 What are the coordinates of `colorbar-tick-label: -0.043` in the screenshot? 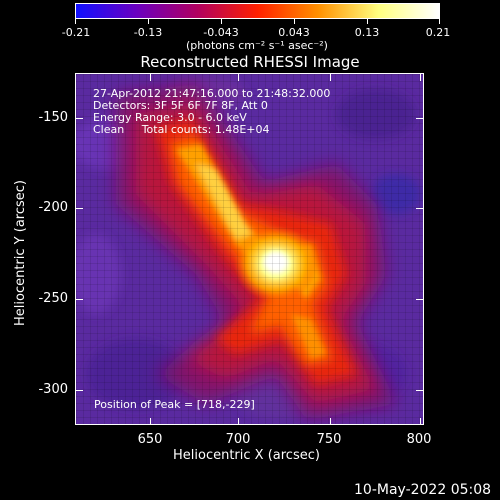 It's located at (221, 32).